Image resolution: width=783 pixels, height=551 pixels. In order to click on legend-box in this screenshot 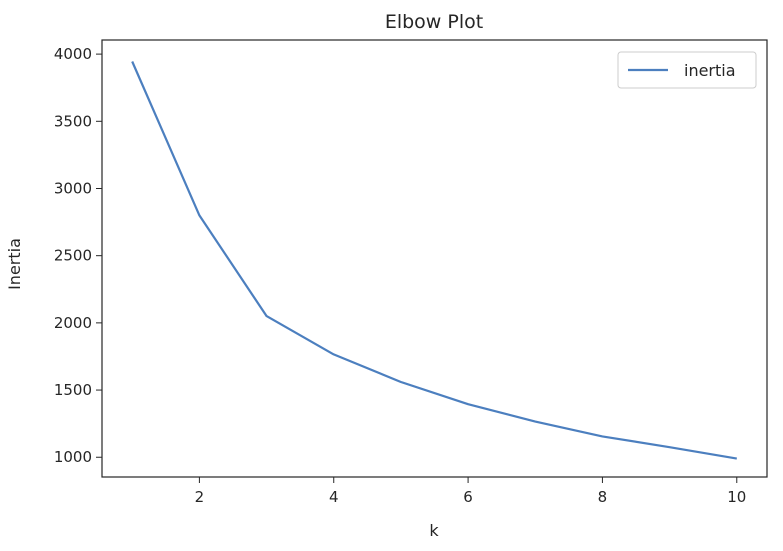, I will do `click(687, 70)`.